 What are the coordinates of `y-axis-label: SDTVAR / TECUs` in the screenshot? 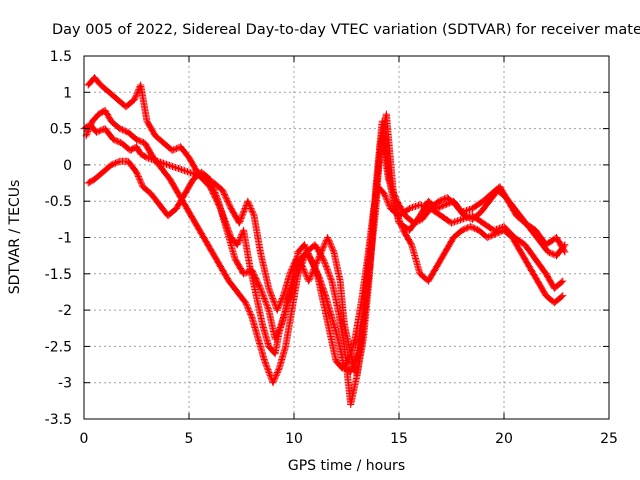 It's located at (15, 237).